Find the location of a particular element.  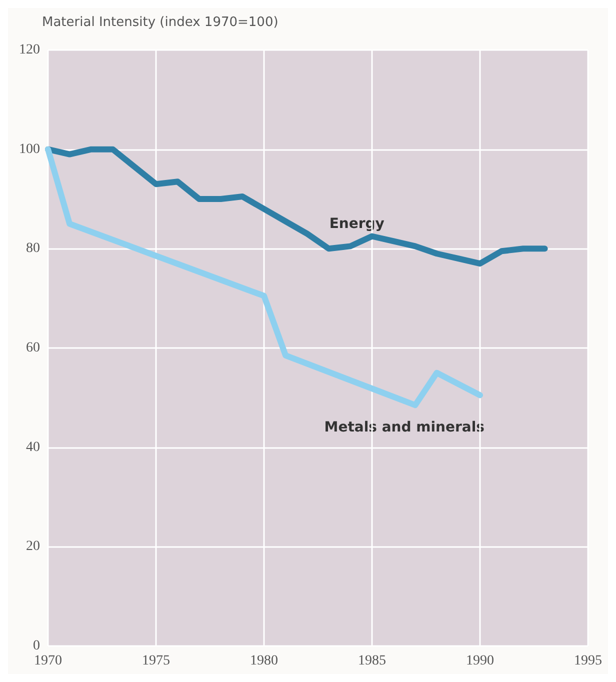

y-tick-label: 80 is located at coordinates (33, 248).